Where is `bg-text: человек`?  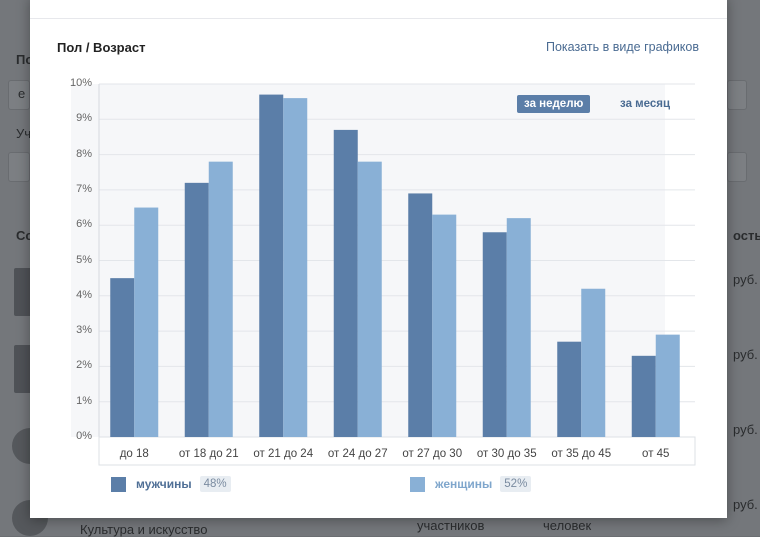 bg-text: человек is located at coordinates (567, 525).